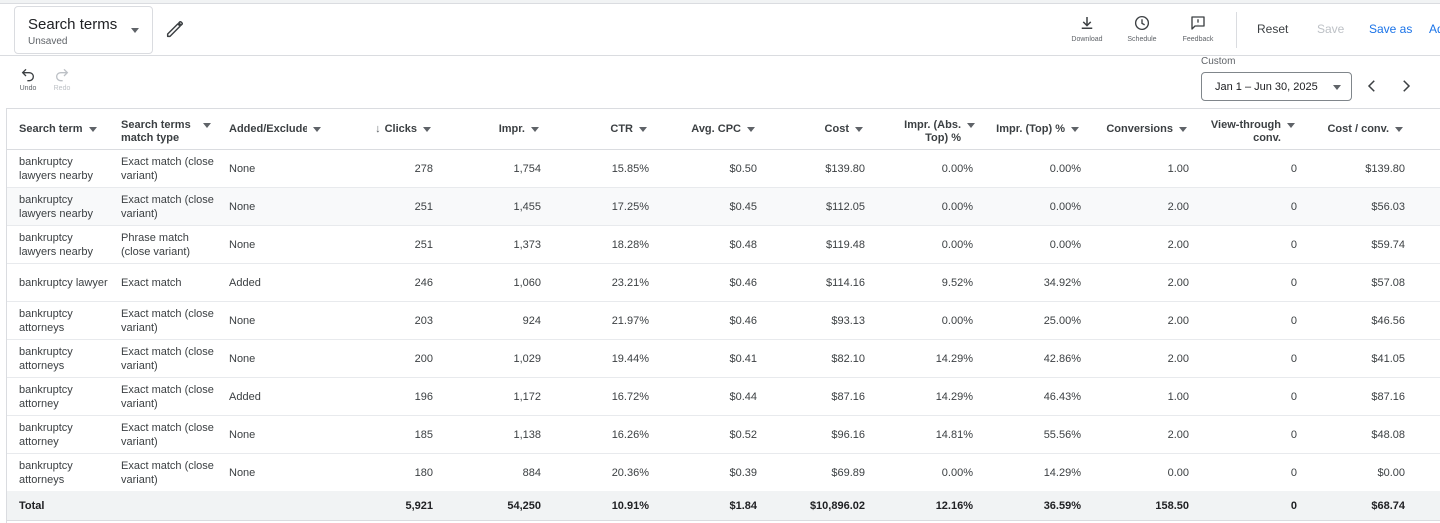 The image size is (1440, 523). I want to click on redo-button: Redo, so click(62, 79).